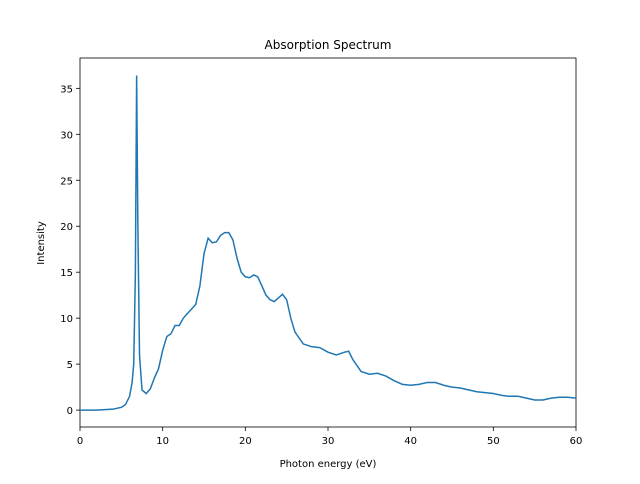  What do you see at coordinates (66, 89) in the screenshot?
I see `y-tick-label: 35` at bounding box center [66, 89].